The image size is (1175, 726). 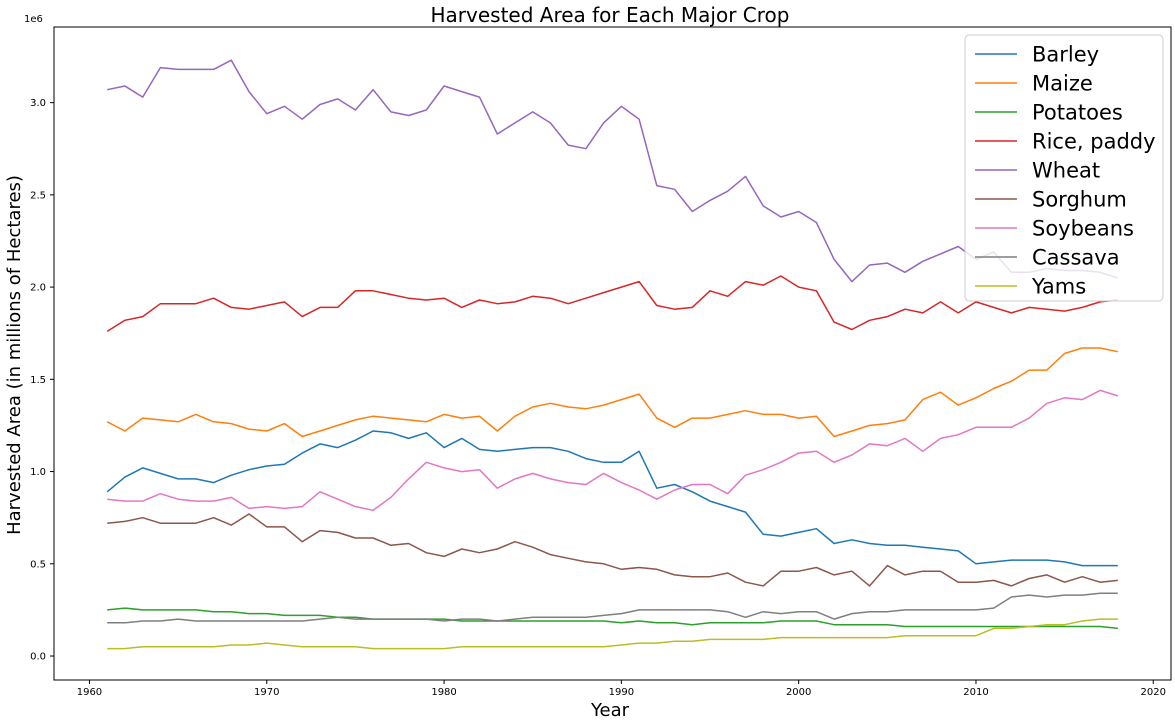 What do you see at coordinates (14, 355) in the screenshot?
I see `y-axis-label: Harvested Area (in millions of Hectares)` at bounding box center [14, 355].